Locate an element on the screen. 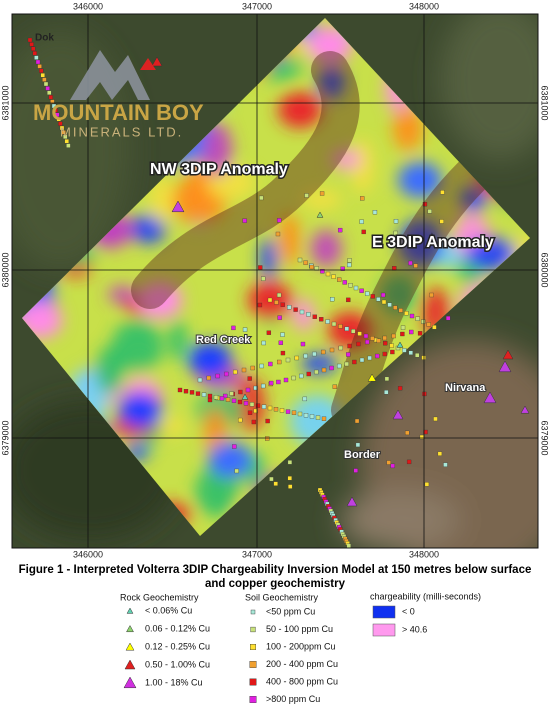  legend-label: >800 ppm Cu is located at coordinates (293, 699).